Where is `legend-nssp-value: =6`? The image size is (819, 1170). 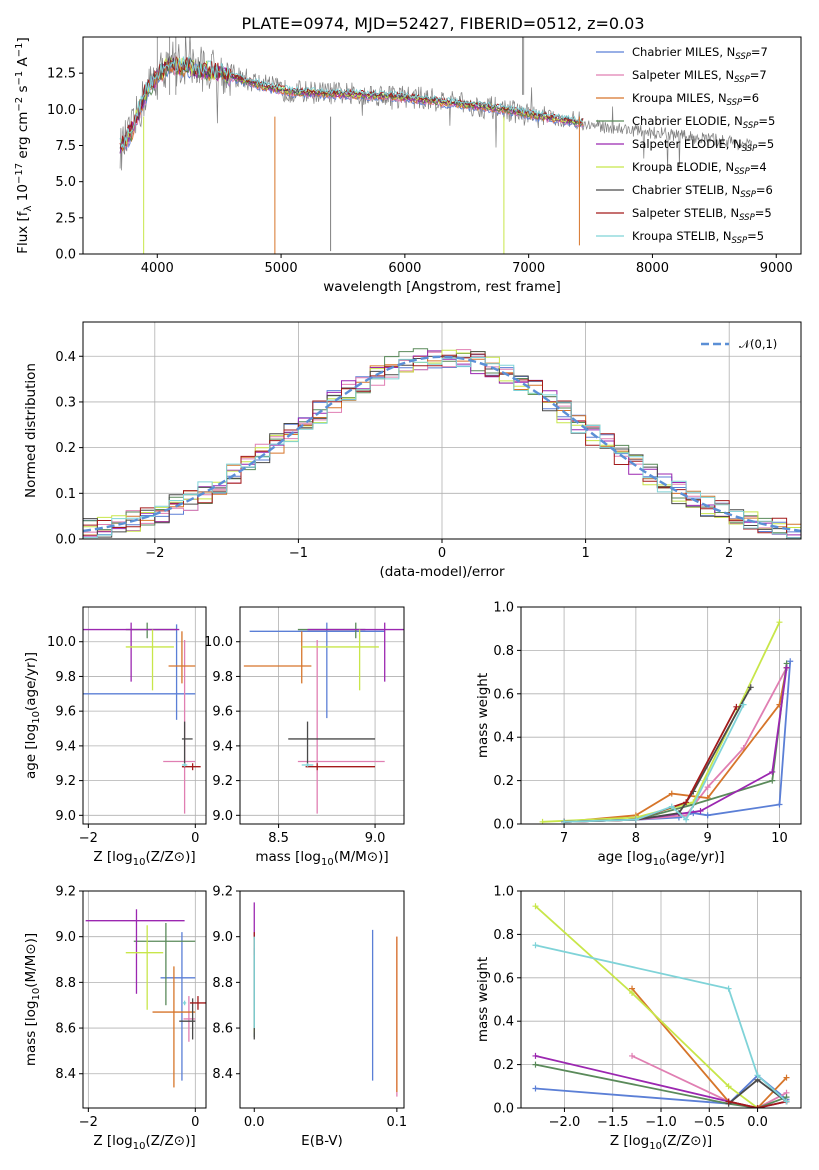
legend-nssp-value: =6 is located at coordinates (764, 190).